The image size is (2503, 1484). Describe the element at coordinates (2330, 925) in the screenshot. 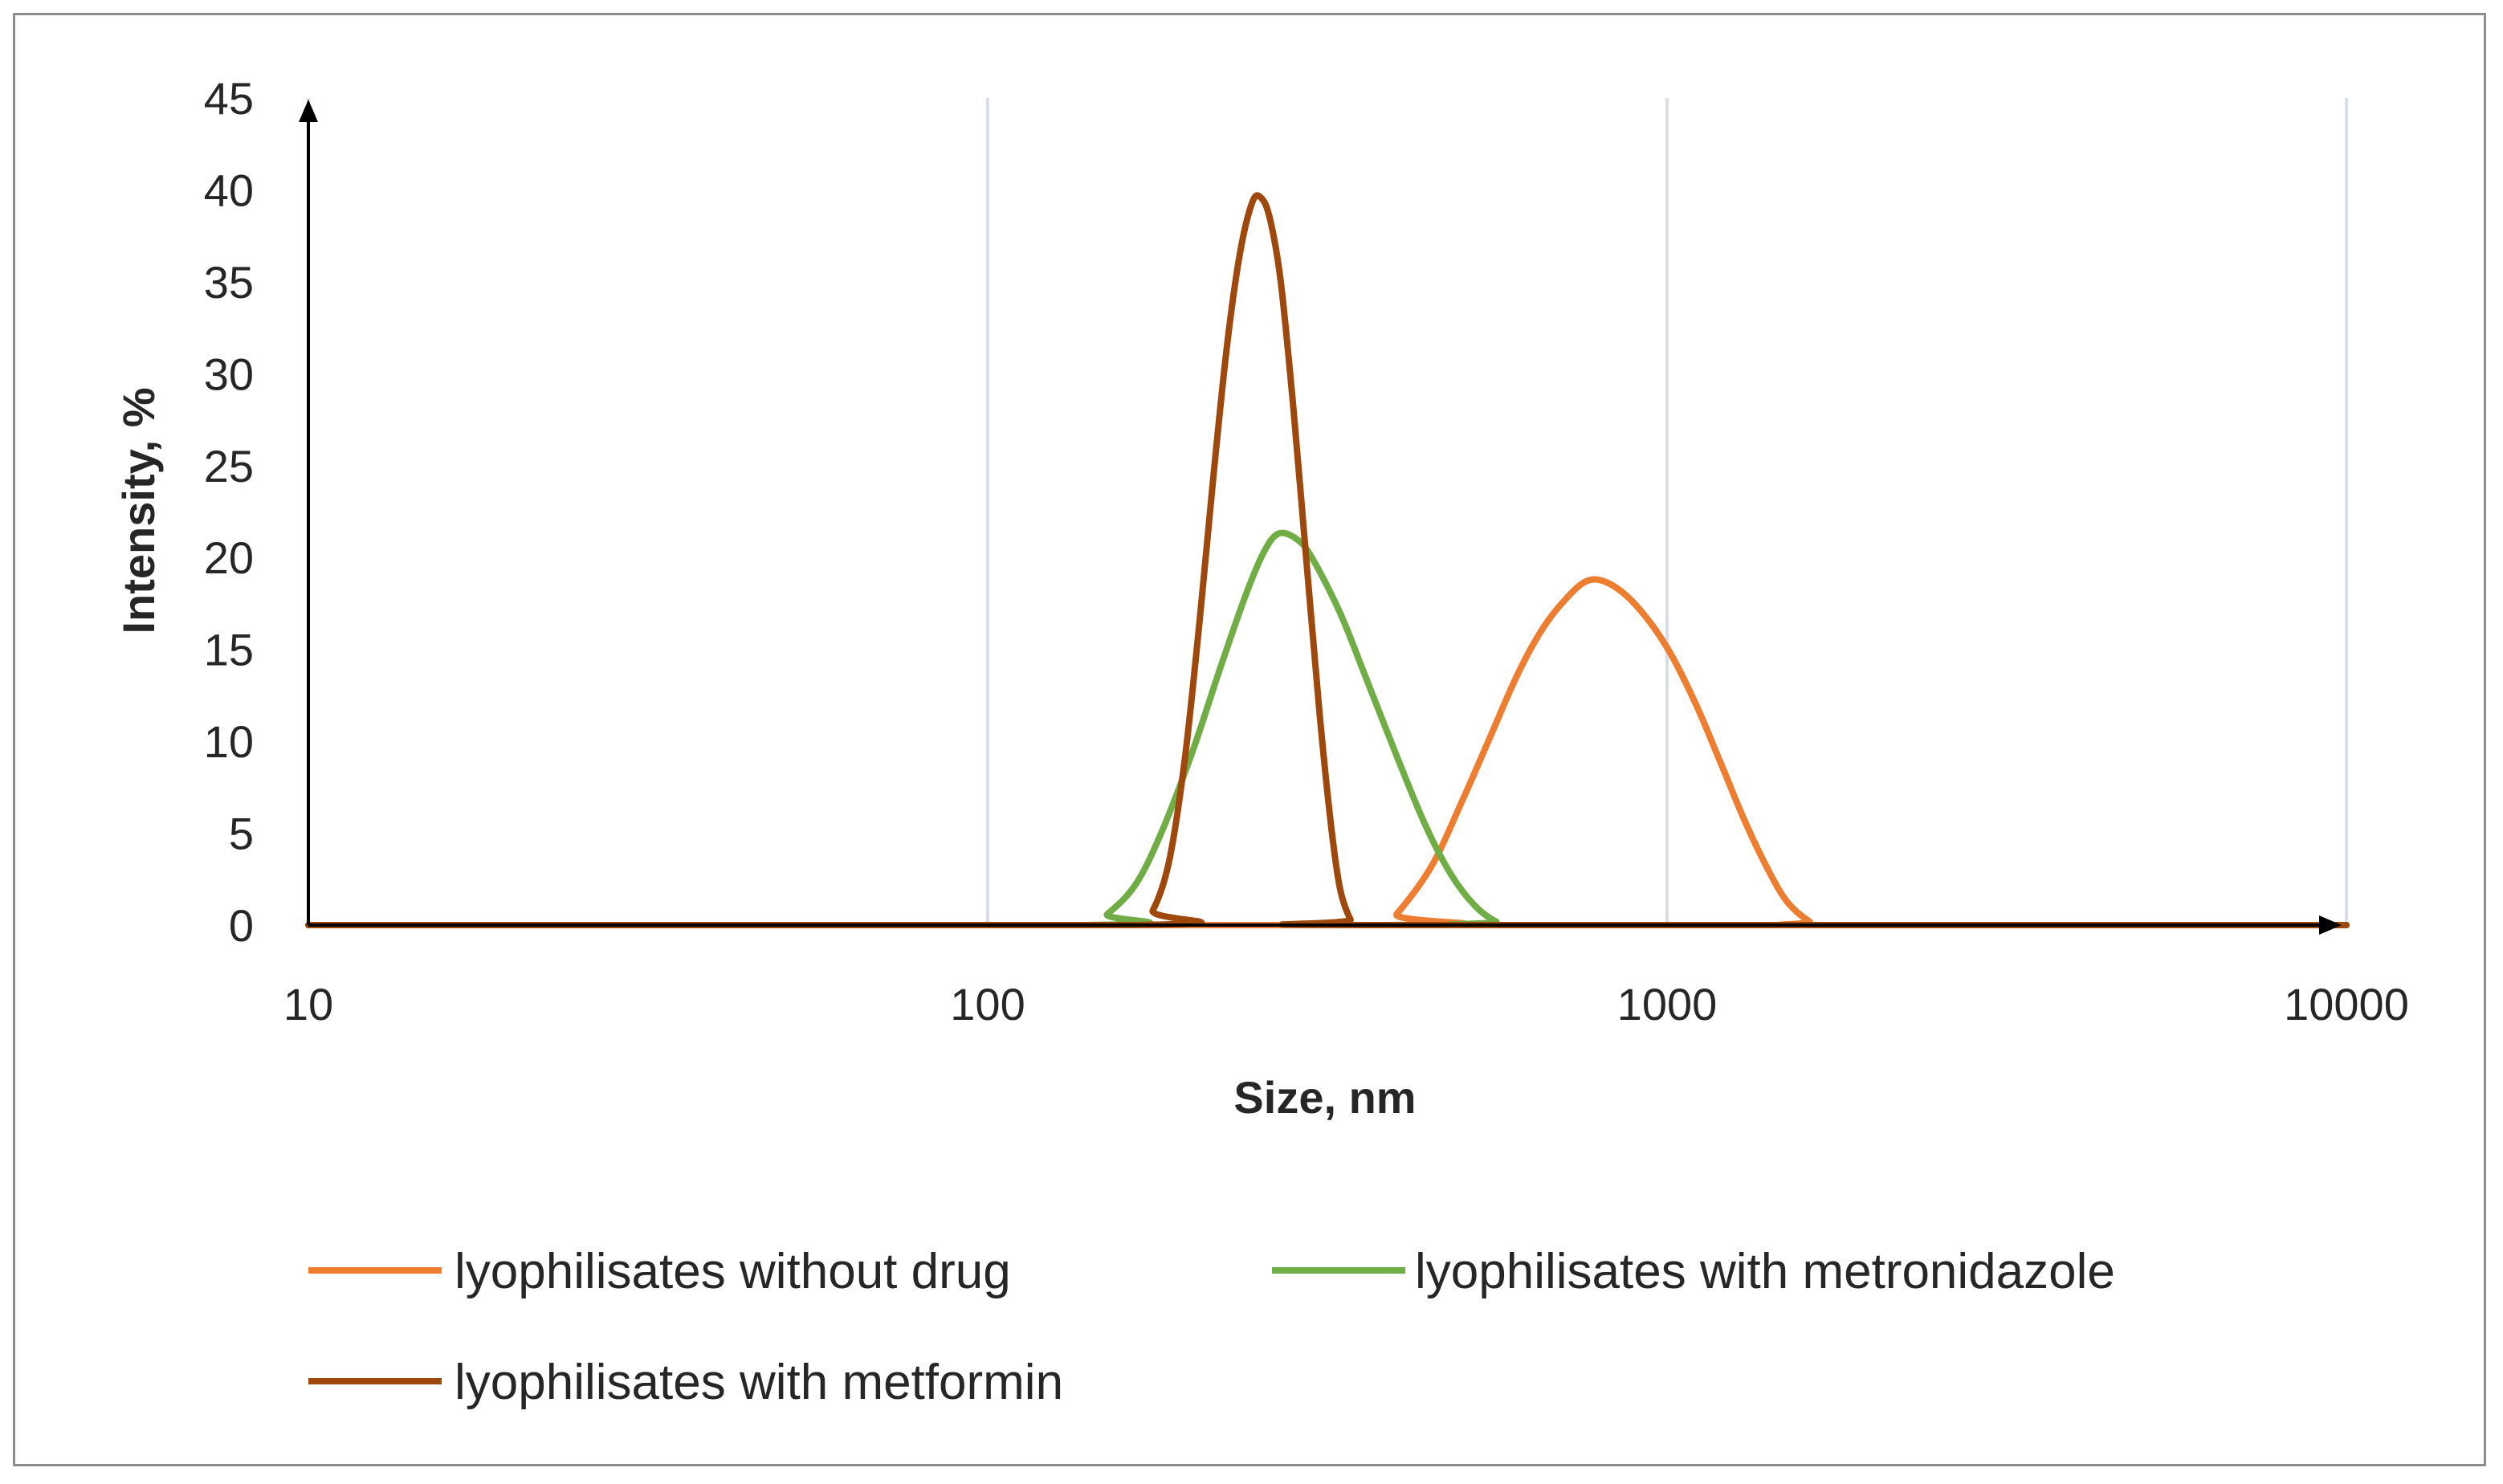

I see `x-axis-arrow` at that location.